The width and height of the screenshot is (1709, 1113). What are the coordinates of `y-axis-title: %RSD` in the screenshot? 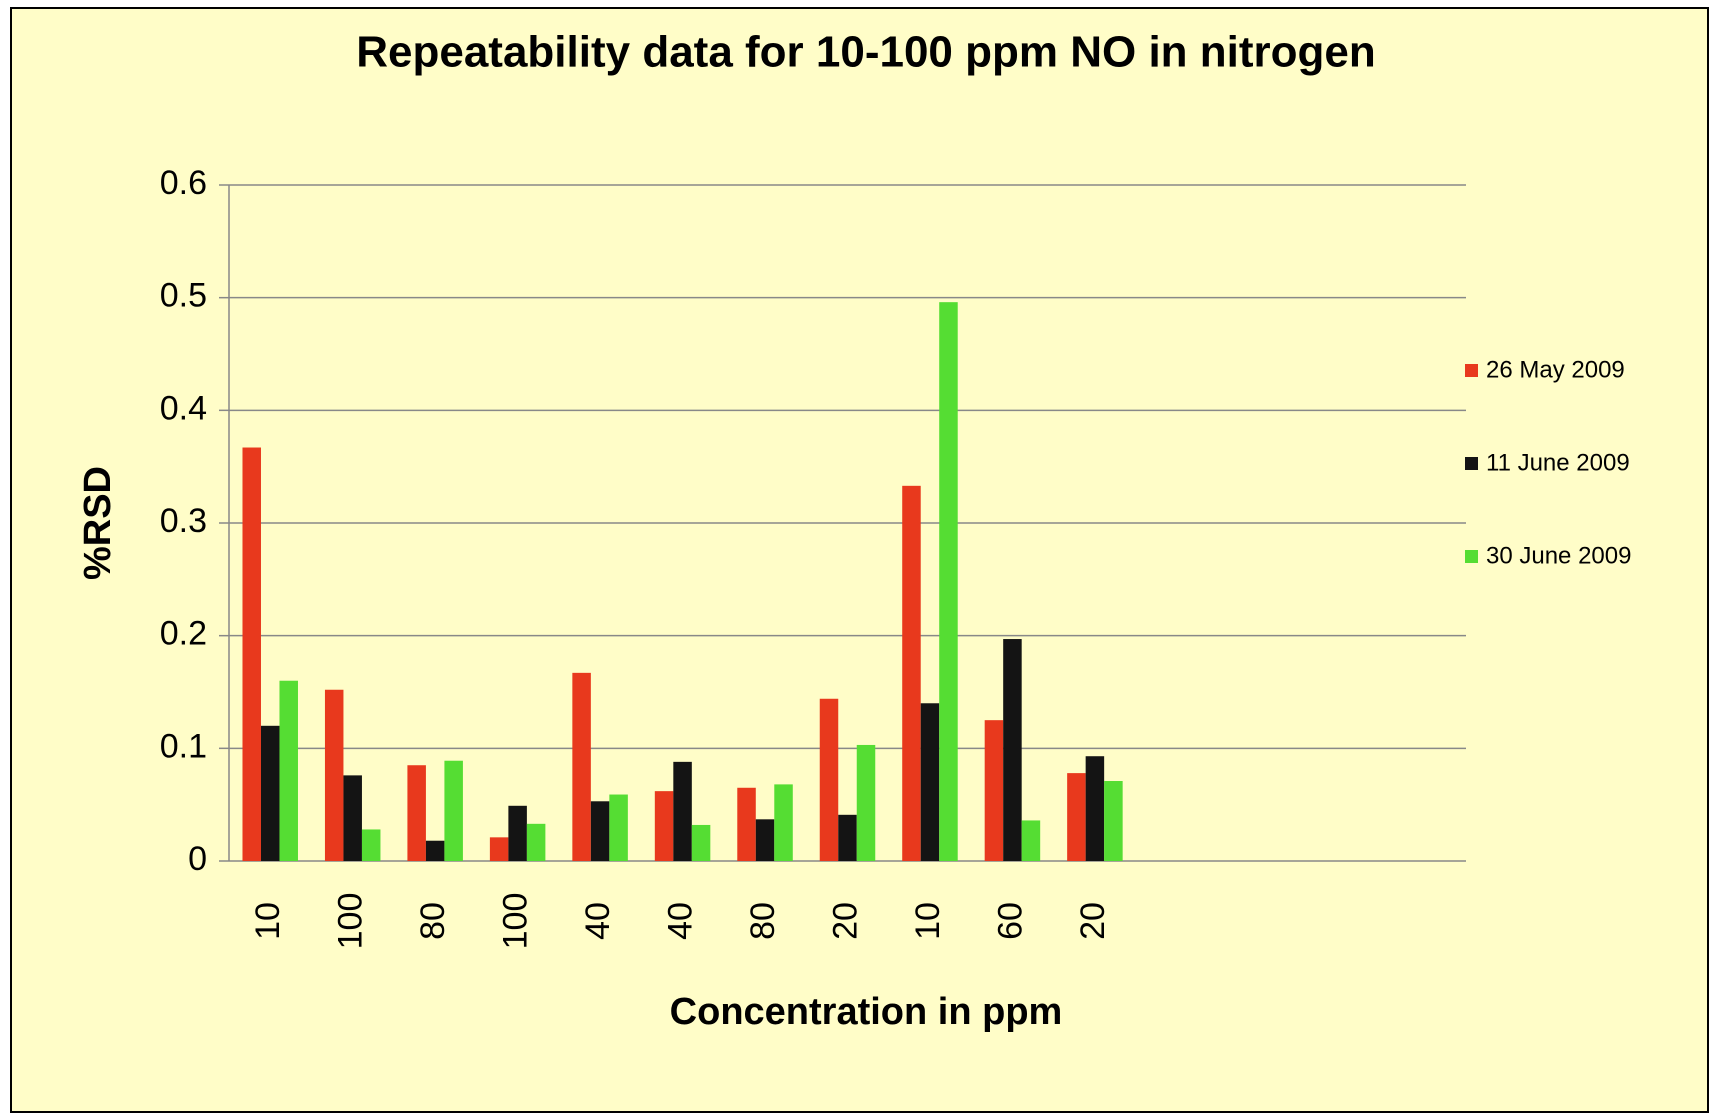 It's located at (98, 523).